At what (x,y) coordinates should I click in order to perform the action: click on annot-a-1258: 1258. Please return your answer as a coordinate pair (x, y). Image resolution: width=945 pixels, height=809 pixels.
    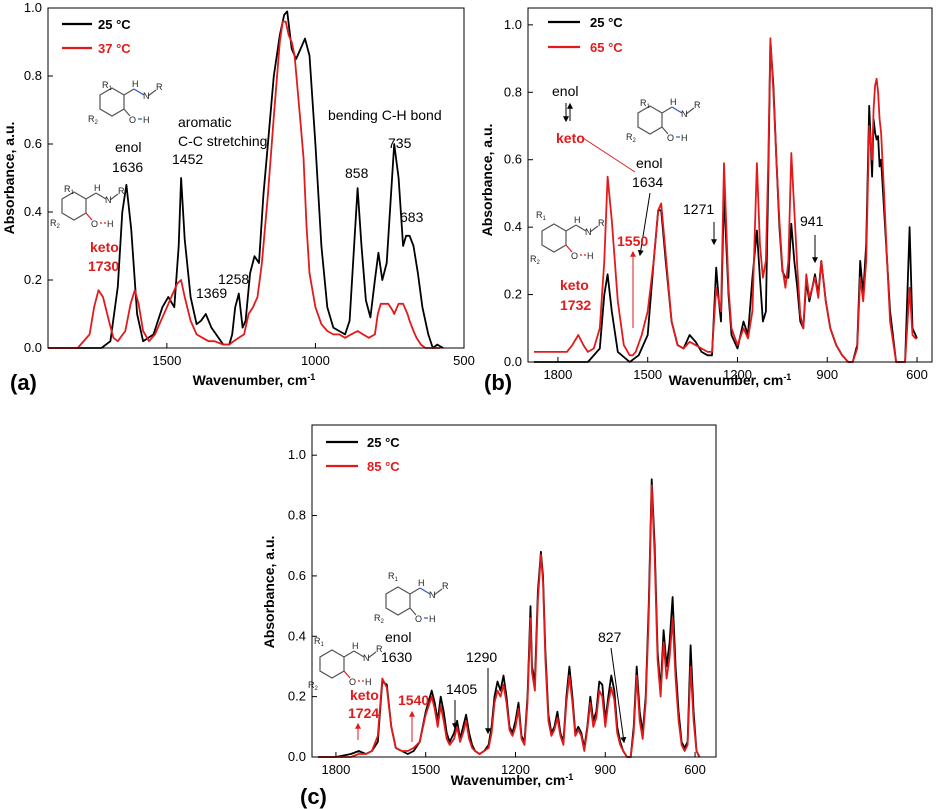
    Looking at the image, I should click on (233, 279).